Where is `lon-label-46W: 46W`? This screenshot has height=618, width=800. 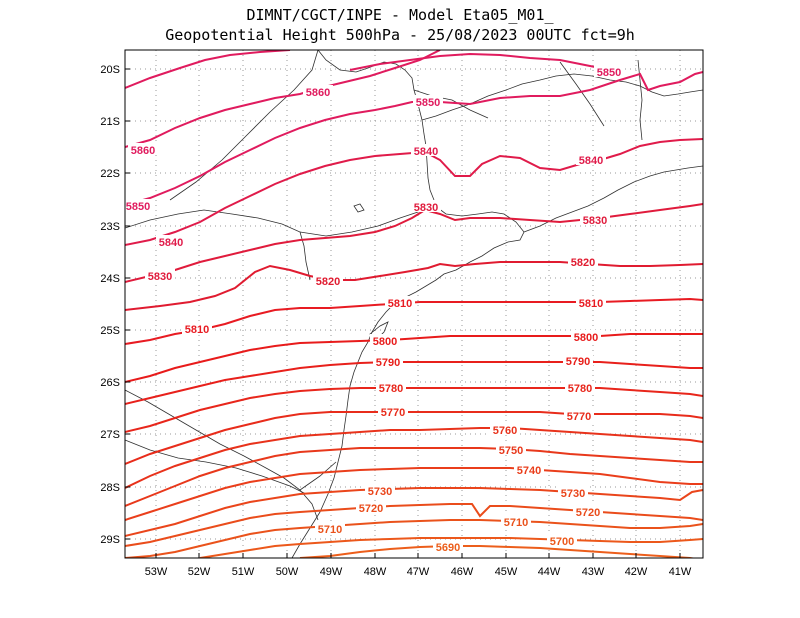 lon-label-46W: 46W is located at coordinates (462, 572).